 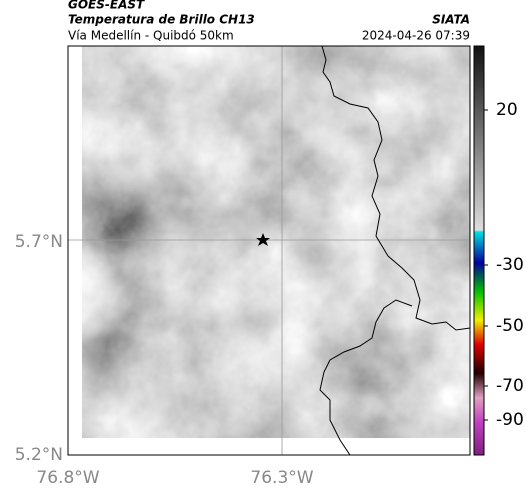 What do you see at coordinates (161, 20) in the screenshot?
I see `product: Temperatura de Brillo CH13` at bounding box center [161, 20].